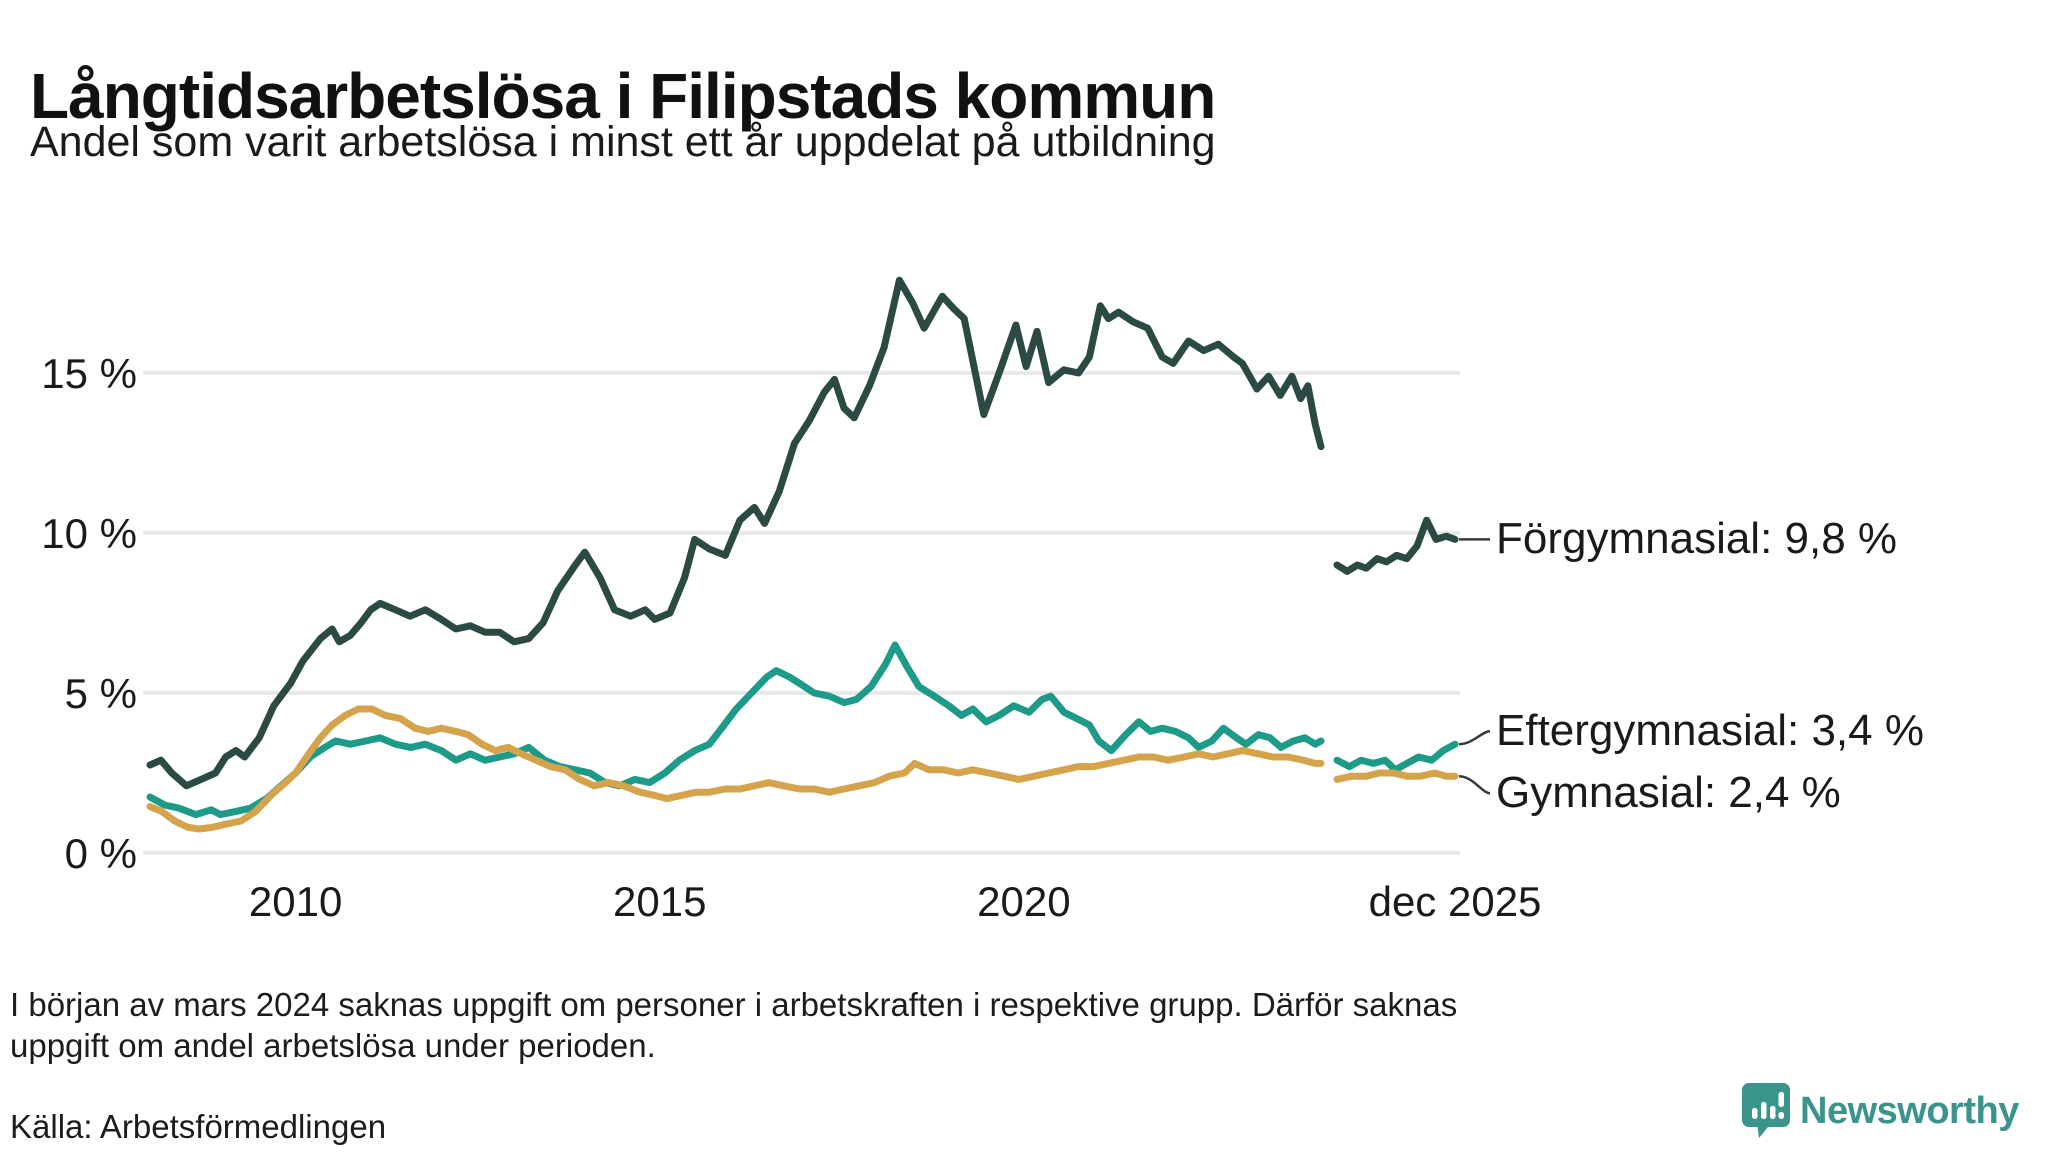 The height and width of the screenshot is (1152, 2048). What do you see at coordinates (1024, 901) in the screenshot?
I see `x-axis-label-2020: 2020` at bounding box center [1024, 901].